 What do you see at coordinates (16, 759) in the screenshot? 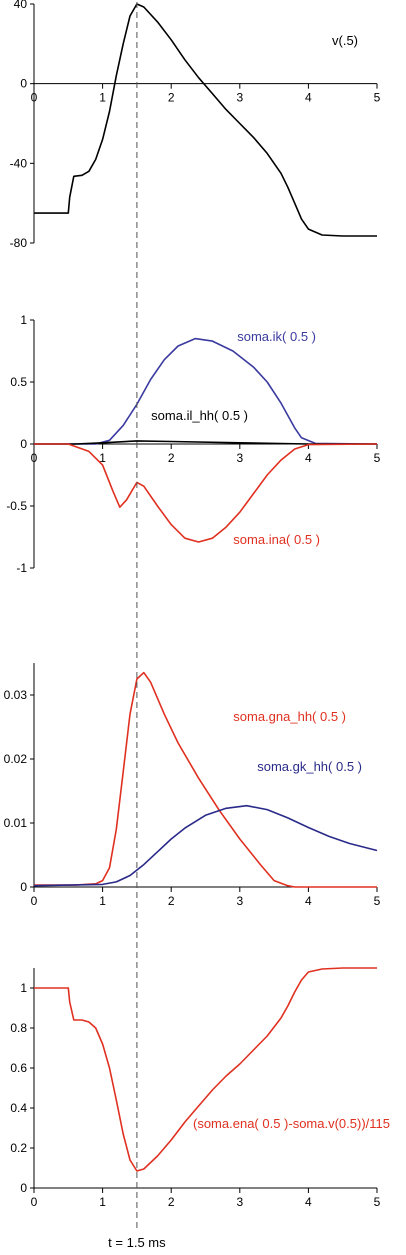
I see `y-tick-label: 0.02` at bounding box center [16, 759].